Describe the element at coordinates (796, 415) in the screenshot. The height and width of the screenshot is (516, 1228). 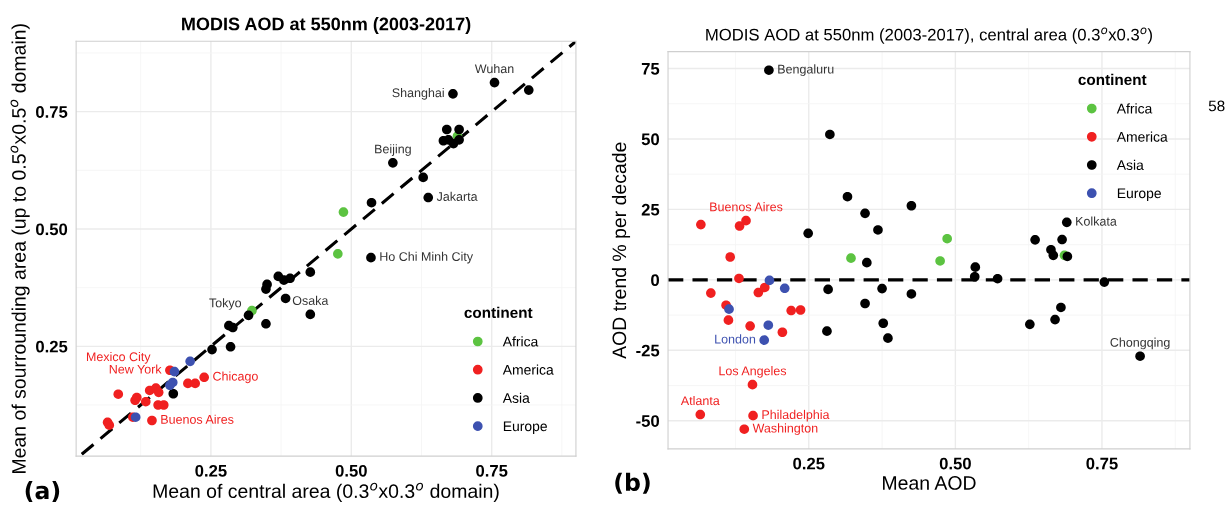
I see `annotation: Philadelphia` at that location.